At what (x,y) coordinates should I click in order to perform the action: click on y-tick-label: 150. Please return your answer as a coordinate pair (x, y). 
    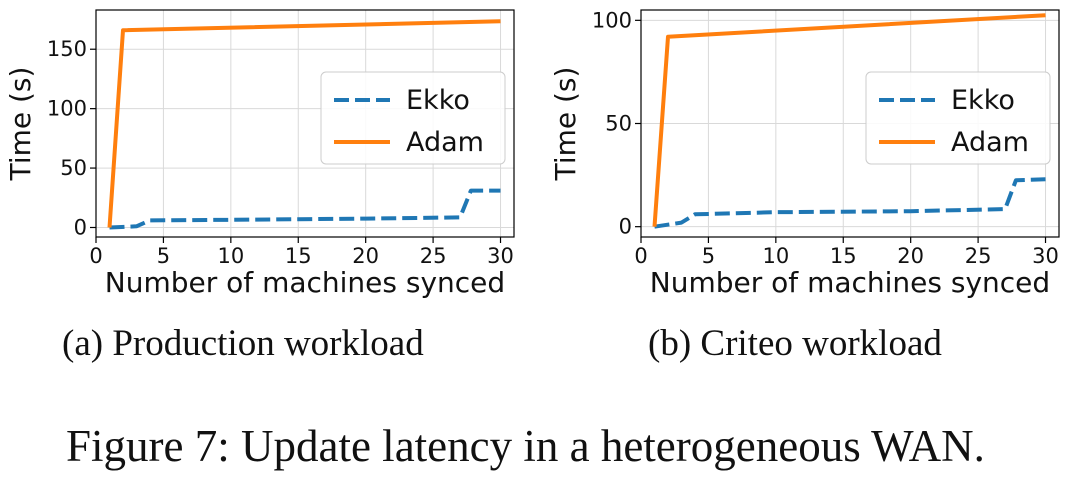
    Looking at the image, I should click on (67, 49).